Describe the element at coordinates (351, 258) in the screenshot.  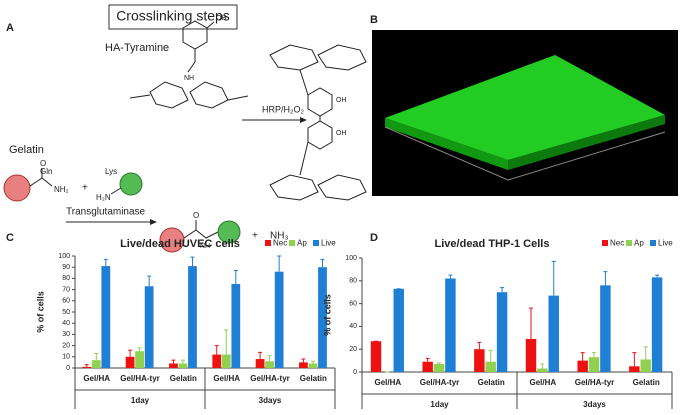
I see `y-tick-label: 100` at that location.